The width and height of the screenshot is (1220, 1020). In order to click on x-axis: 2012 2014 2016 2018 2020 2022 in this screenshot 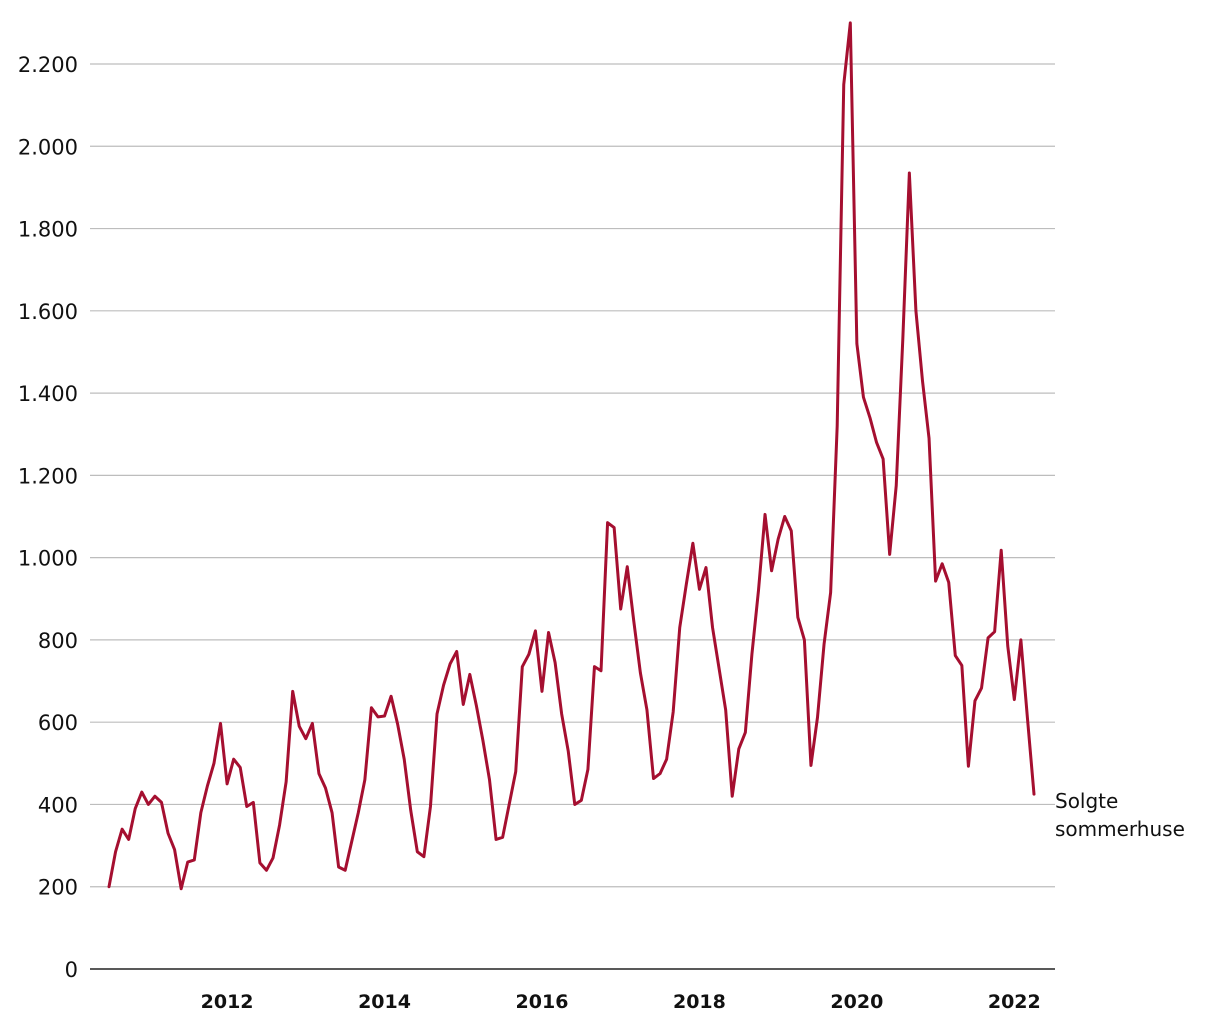, I will do `click(621, 1002)`.